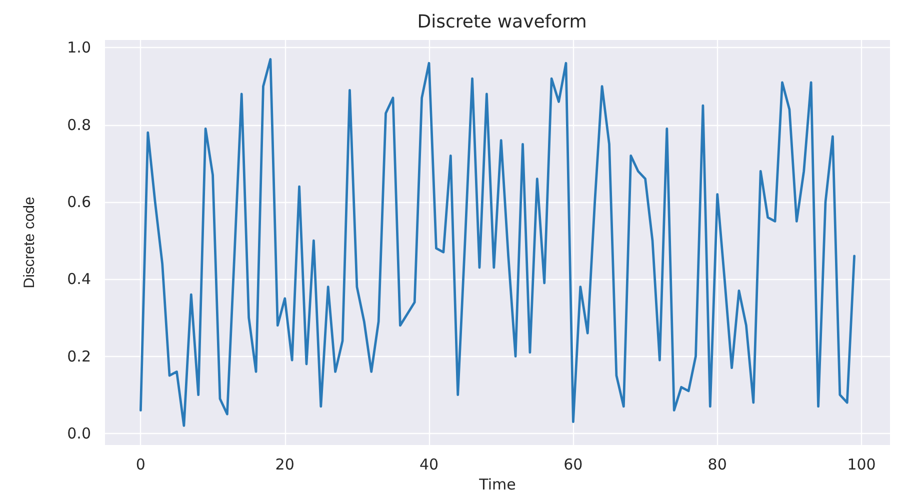 The width and height of the screenshot is (904, 501). What do you see at coordinates (284, 465) in the screenshot?
I see `x-tick-label: 20` at bounding box center [284, 465].